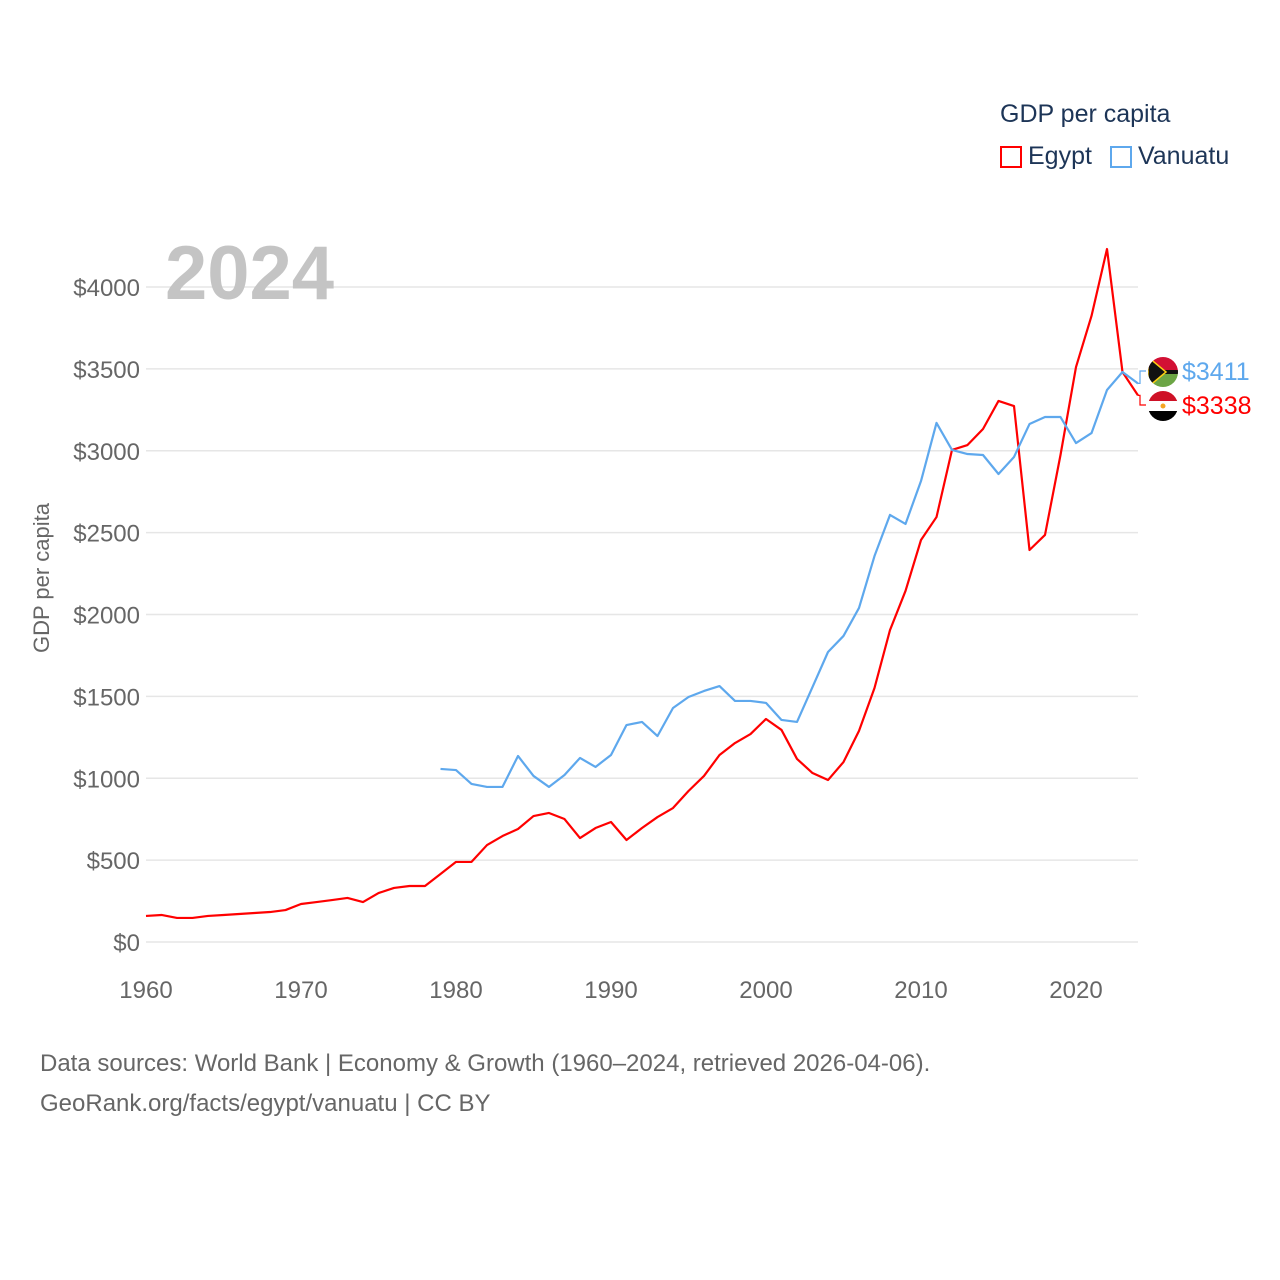 The height and width of the screenshot is (1280, 1280). What do you see at coordinates (1075, 990) in the screenshot?
I see `x-tick-label: 2020` at bounding box center [1075, 990].